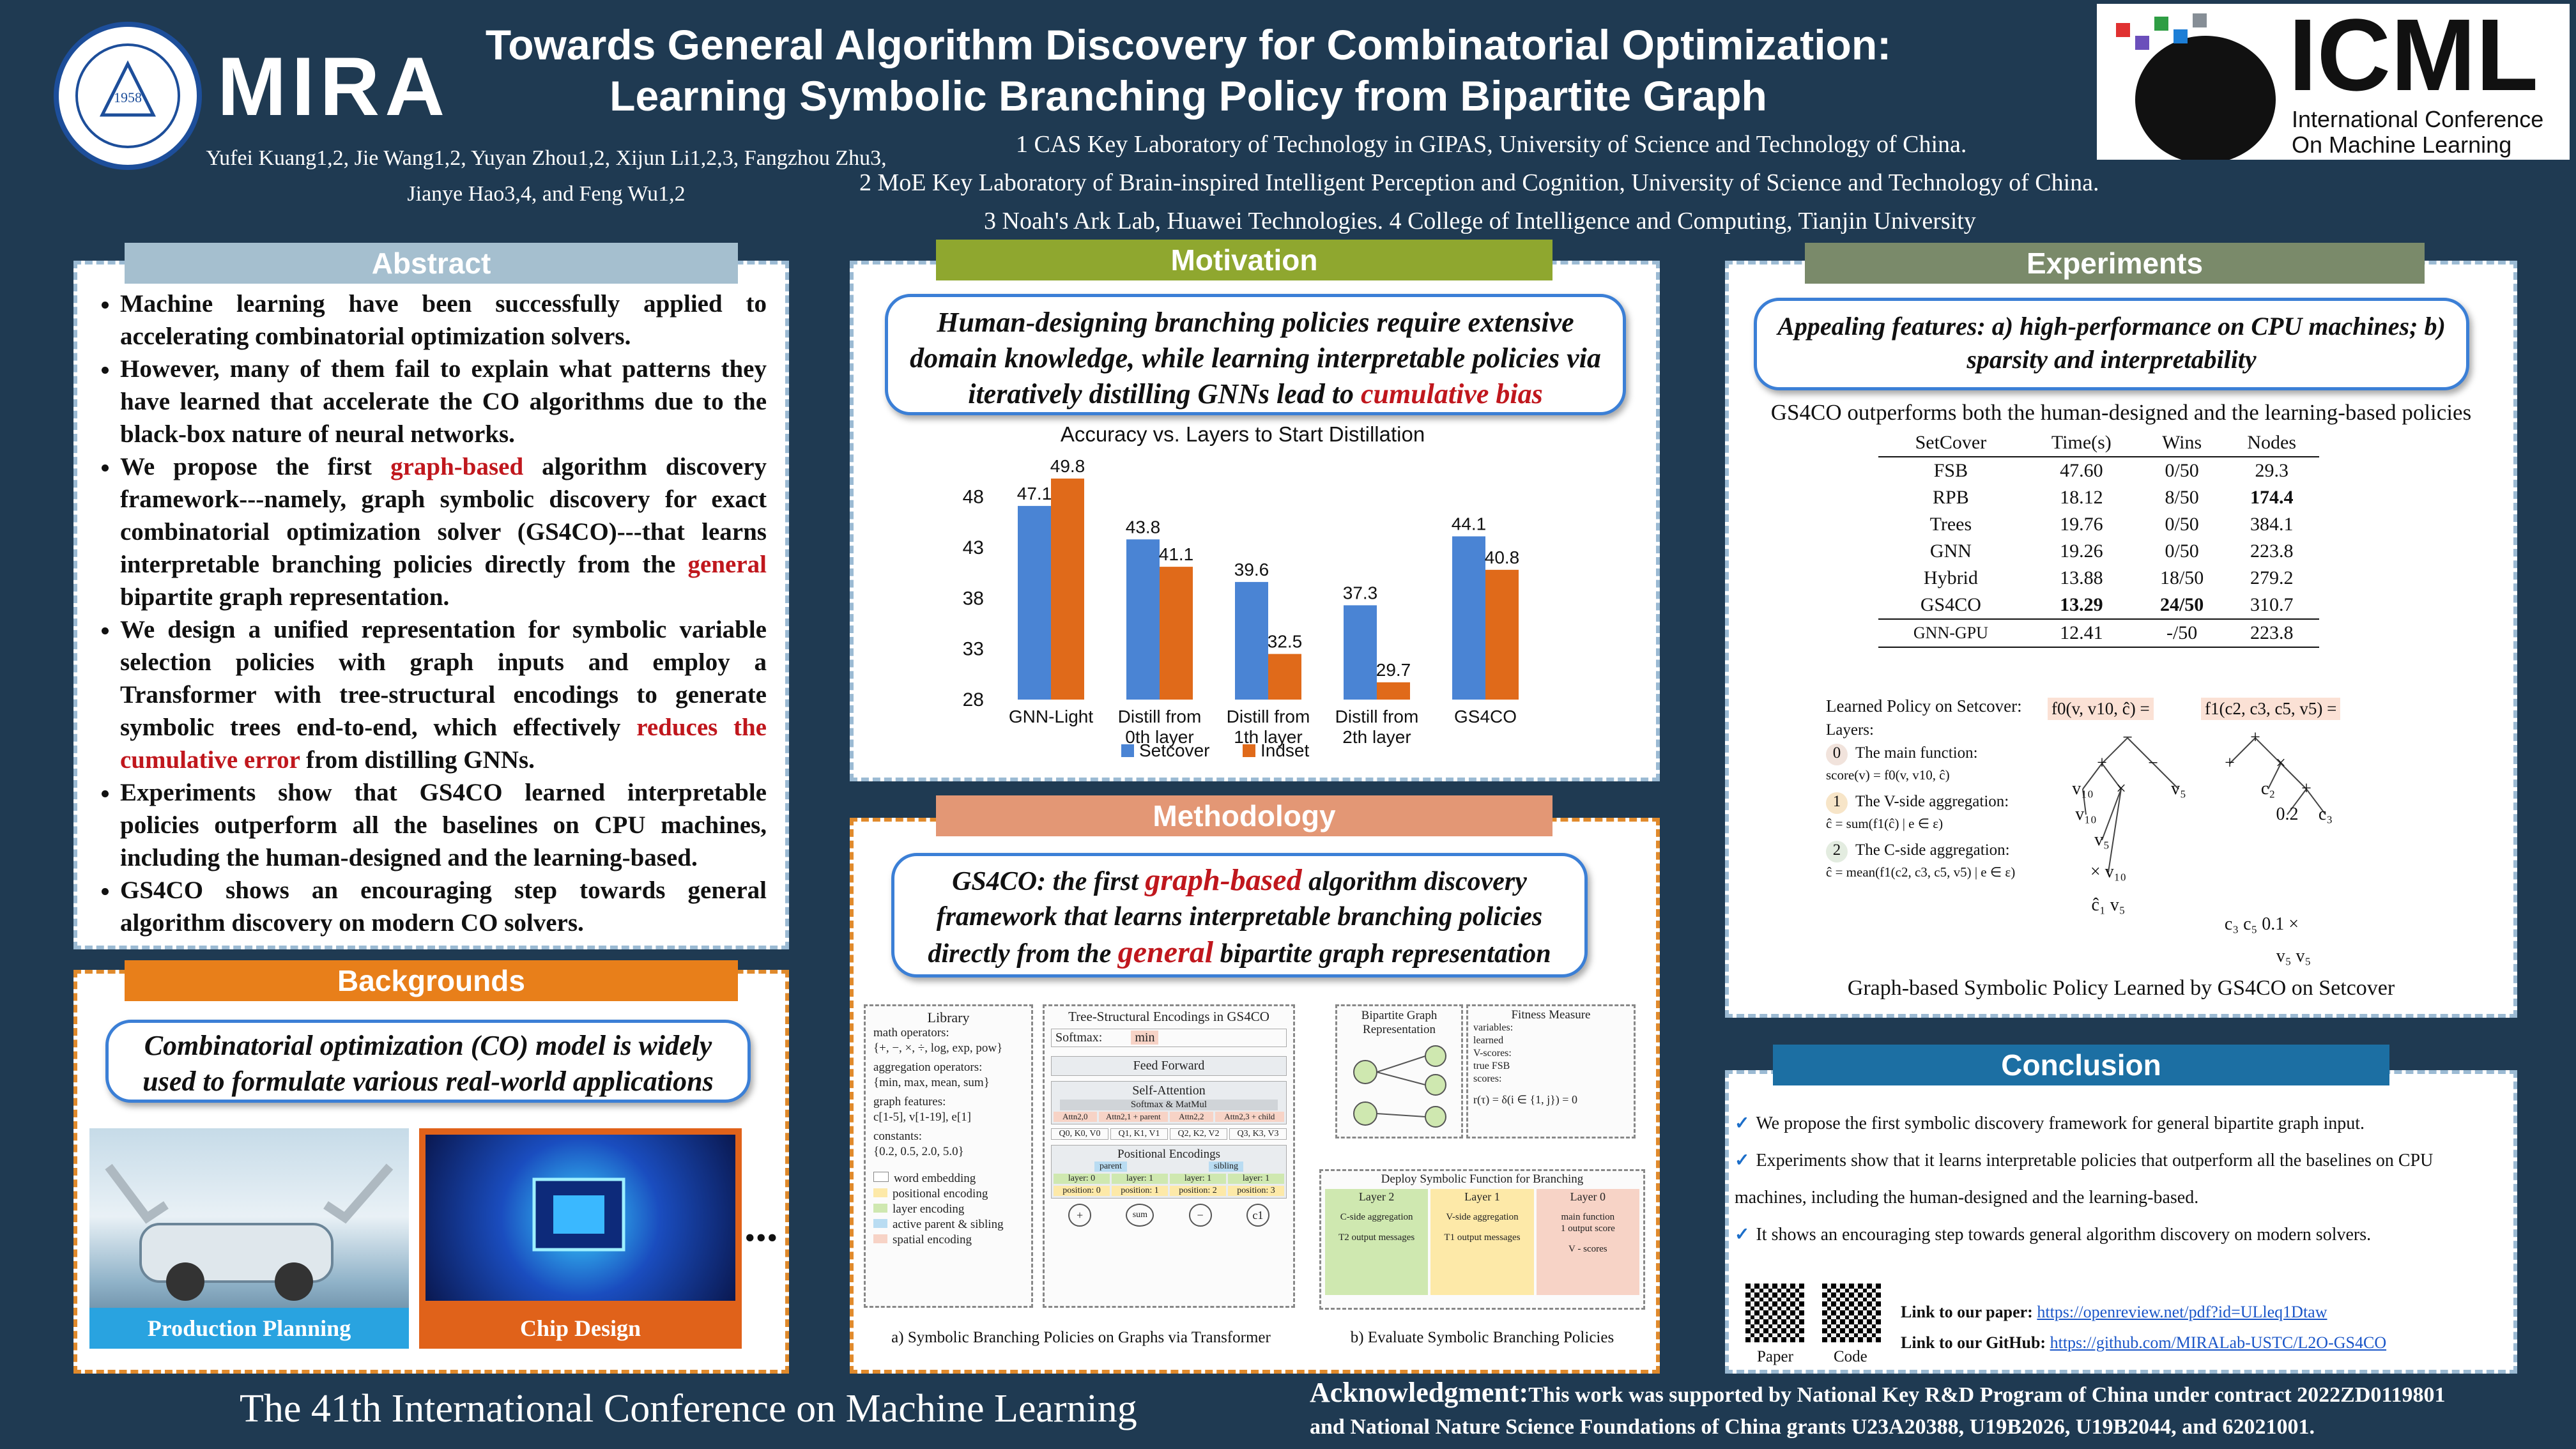  Describe the element at coordinates (1169, 1091) in the screenshot. I see `self-attention-label: Self-Attention` at that location.